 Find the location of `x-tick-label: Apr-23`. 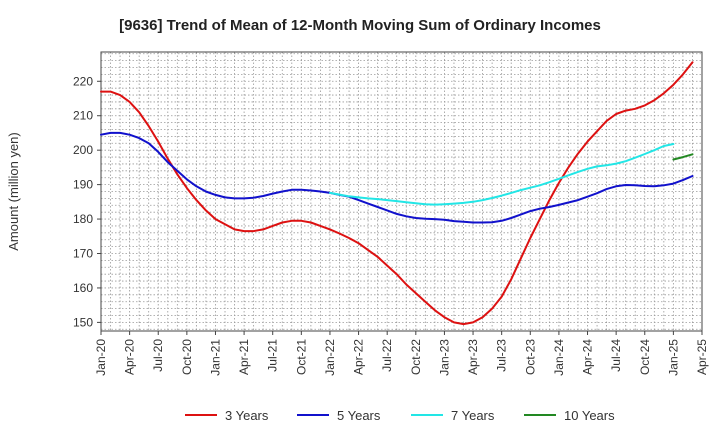

x-tick-label: Apr-23 is located at coordinates (473, 357).